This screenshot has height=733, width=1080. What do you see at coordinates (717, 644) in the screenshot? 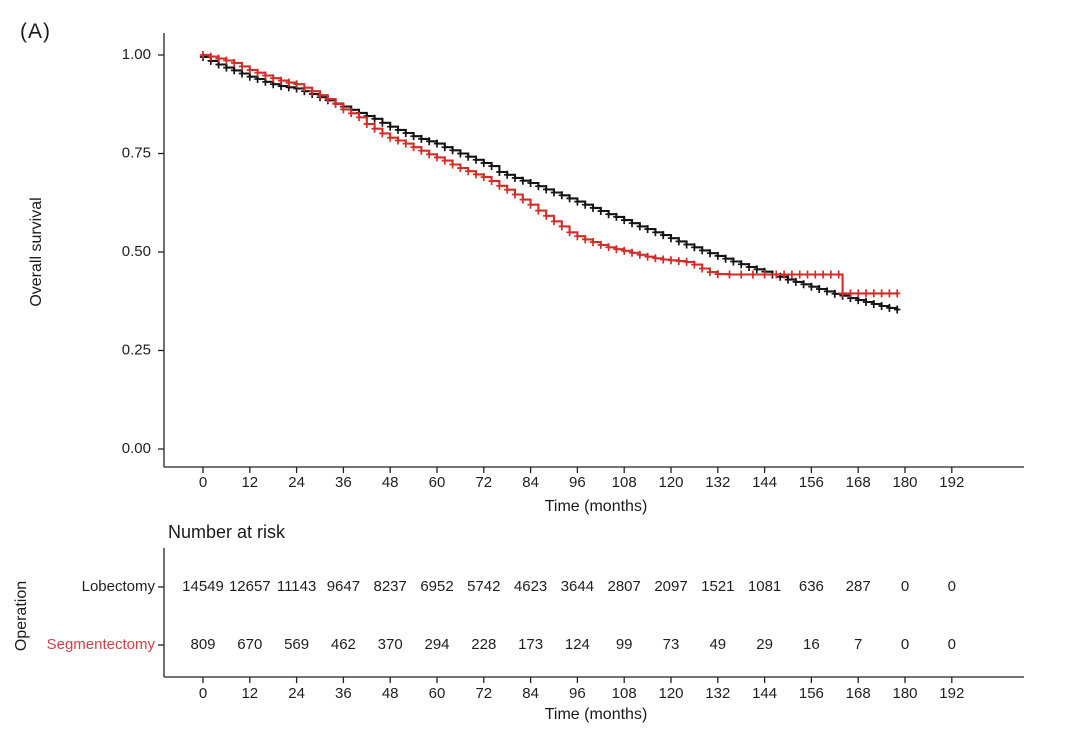
I see `risk-value: 49` at bounding box center [717, 644].